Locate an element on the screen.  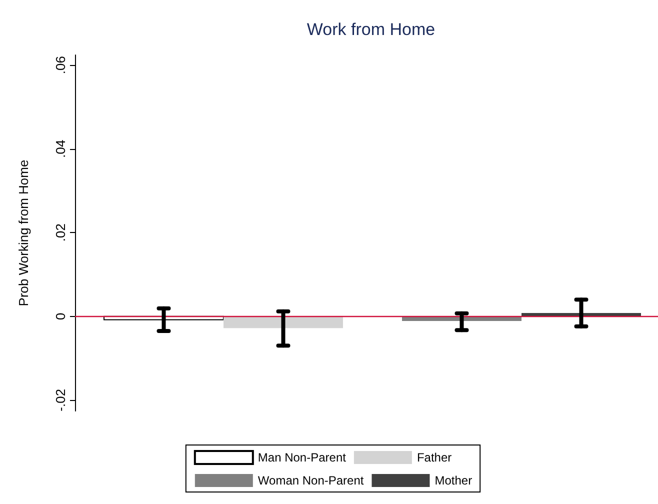
y-tick-label: -.02 is located at coordinates (60, 400).